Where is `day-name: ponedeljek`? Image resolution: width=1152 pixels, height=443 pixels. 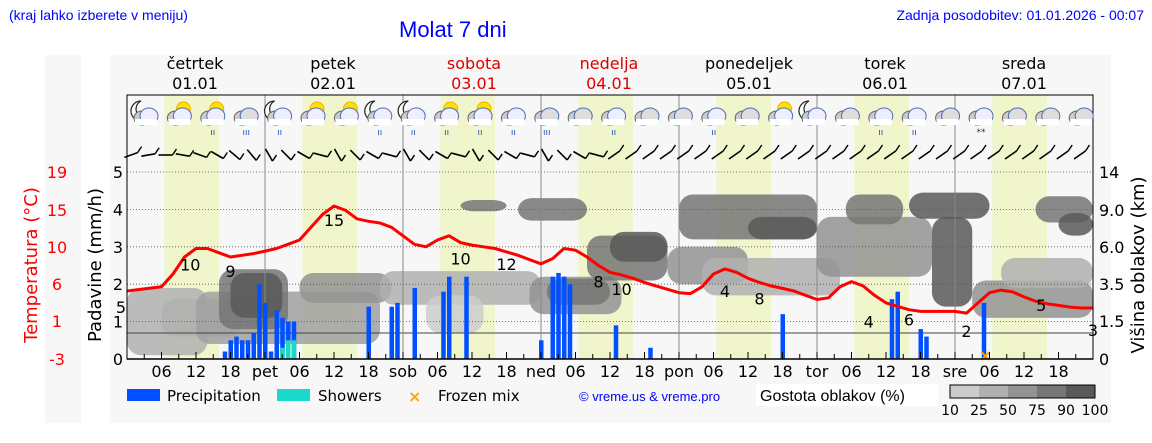 day-name: ponedeljek is located at coordinates (749, 63).